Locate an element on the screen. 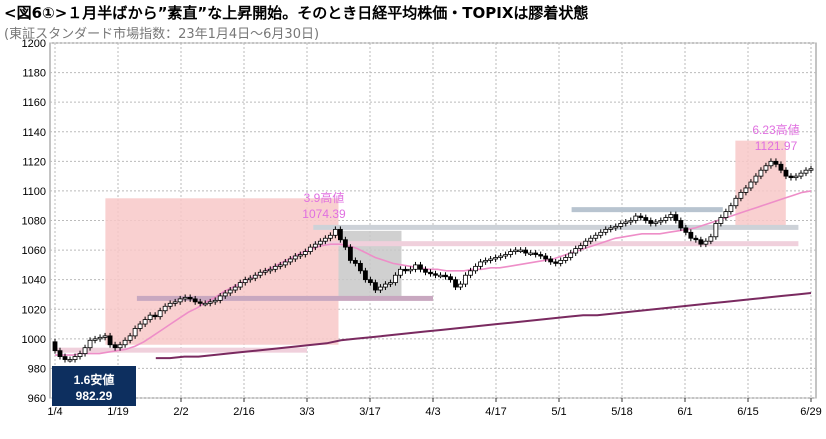  x-tick-label: 3/17 is located at coordinates (369, 412).